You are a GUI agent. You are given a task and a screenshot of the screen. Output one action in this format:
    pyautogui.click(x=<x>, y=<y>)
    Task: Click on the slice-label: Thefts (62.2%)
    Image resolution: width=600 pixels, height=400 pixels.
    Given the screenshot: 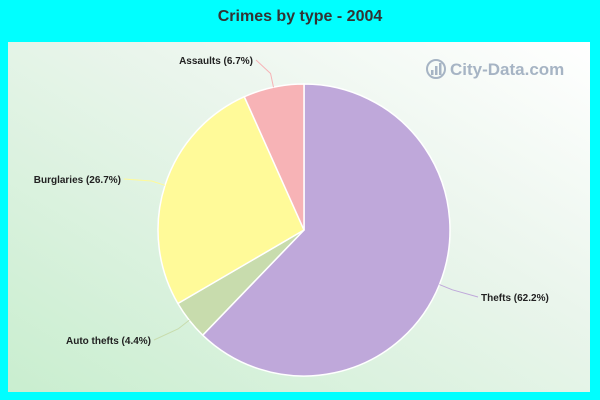 What is the action you would take?
    pyautogui.click(x=515, y=298)
    